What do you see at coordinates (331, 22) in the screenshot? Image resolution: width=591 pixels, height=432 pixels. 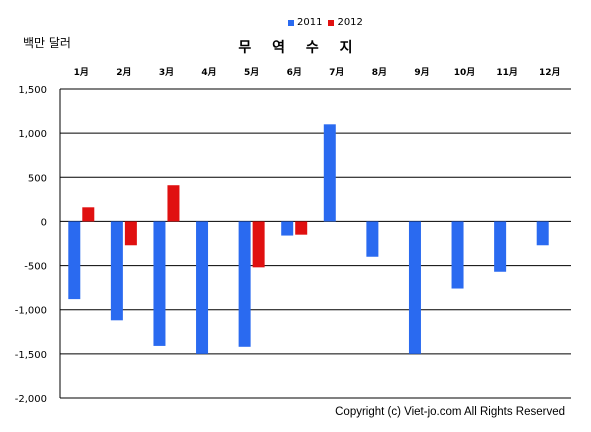 I see `legend-swatch-2012` at bounding box center [331, 22].